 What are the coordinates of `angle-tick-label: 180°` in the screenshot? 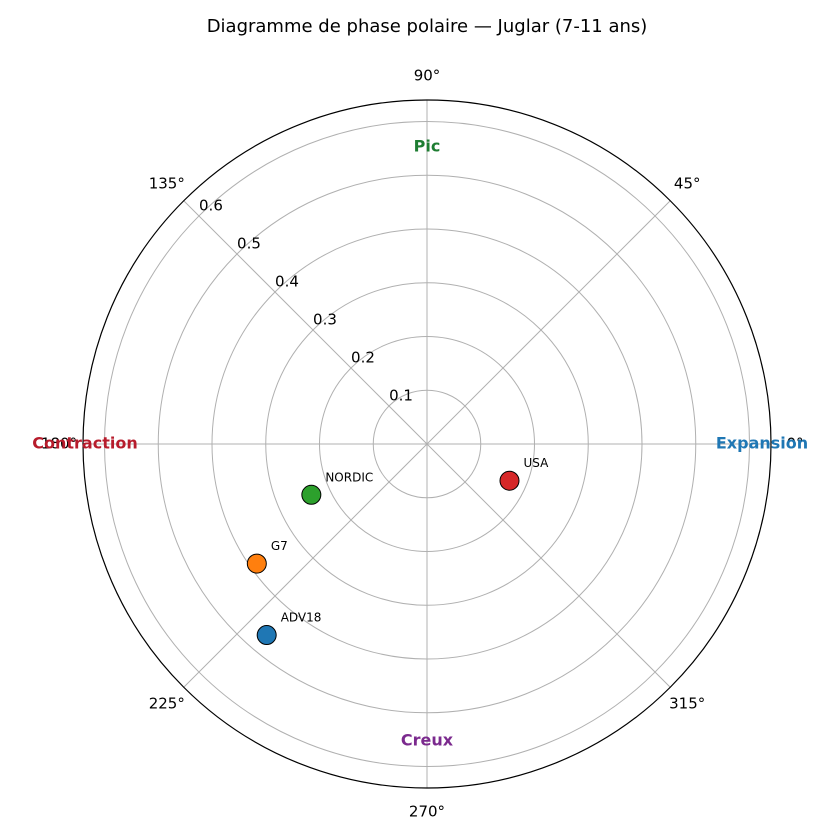 It's located at (59, 444).